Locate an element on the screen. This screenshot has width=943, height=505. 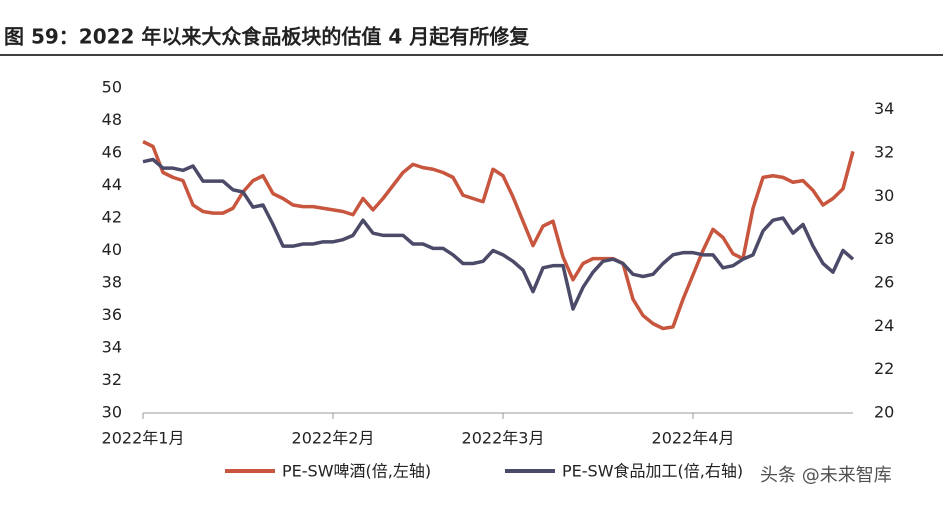
y-tick-label: 34 is located at coordinates (112, 347).